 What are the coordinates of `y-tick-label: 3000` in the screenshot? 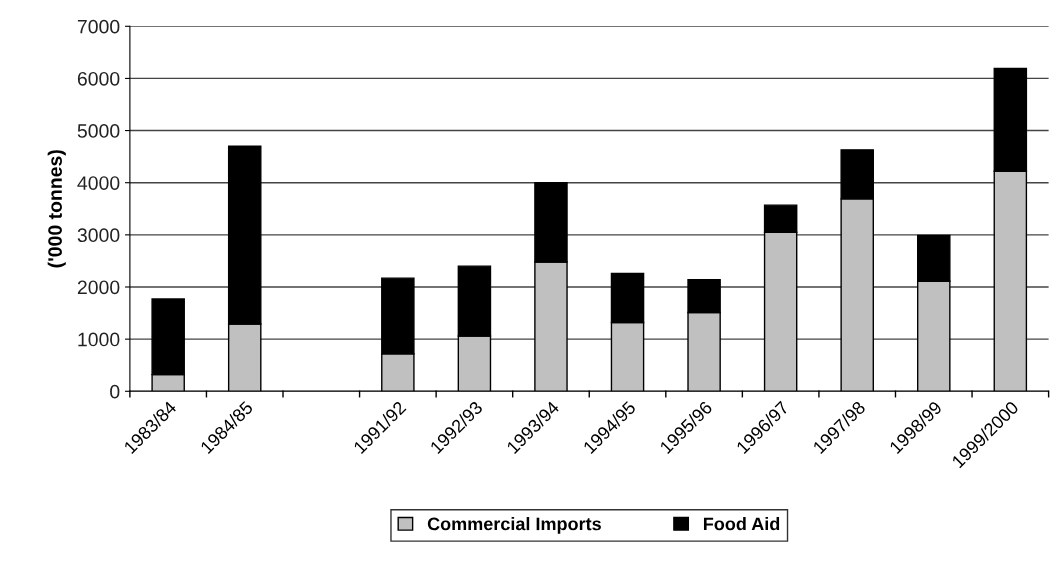 It's located at (98, 235).